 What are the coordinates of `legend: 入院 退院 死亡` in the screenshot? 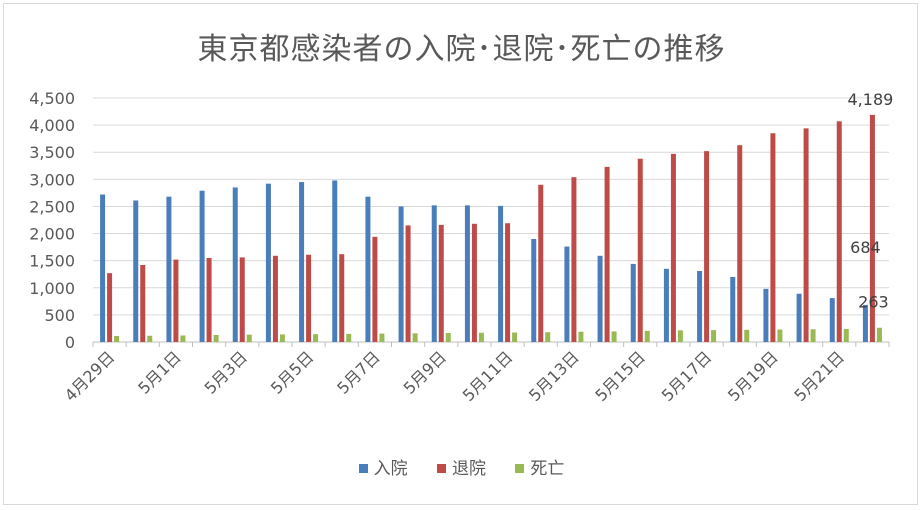 It's located at (461, 466).